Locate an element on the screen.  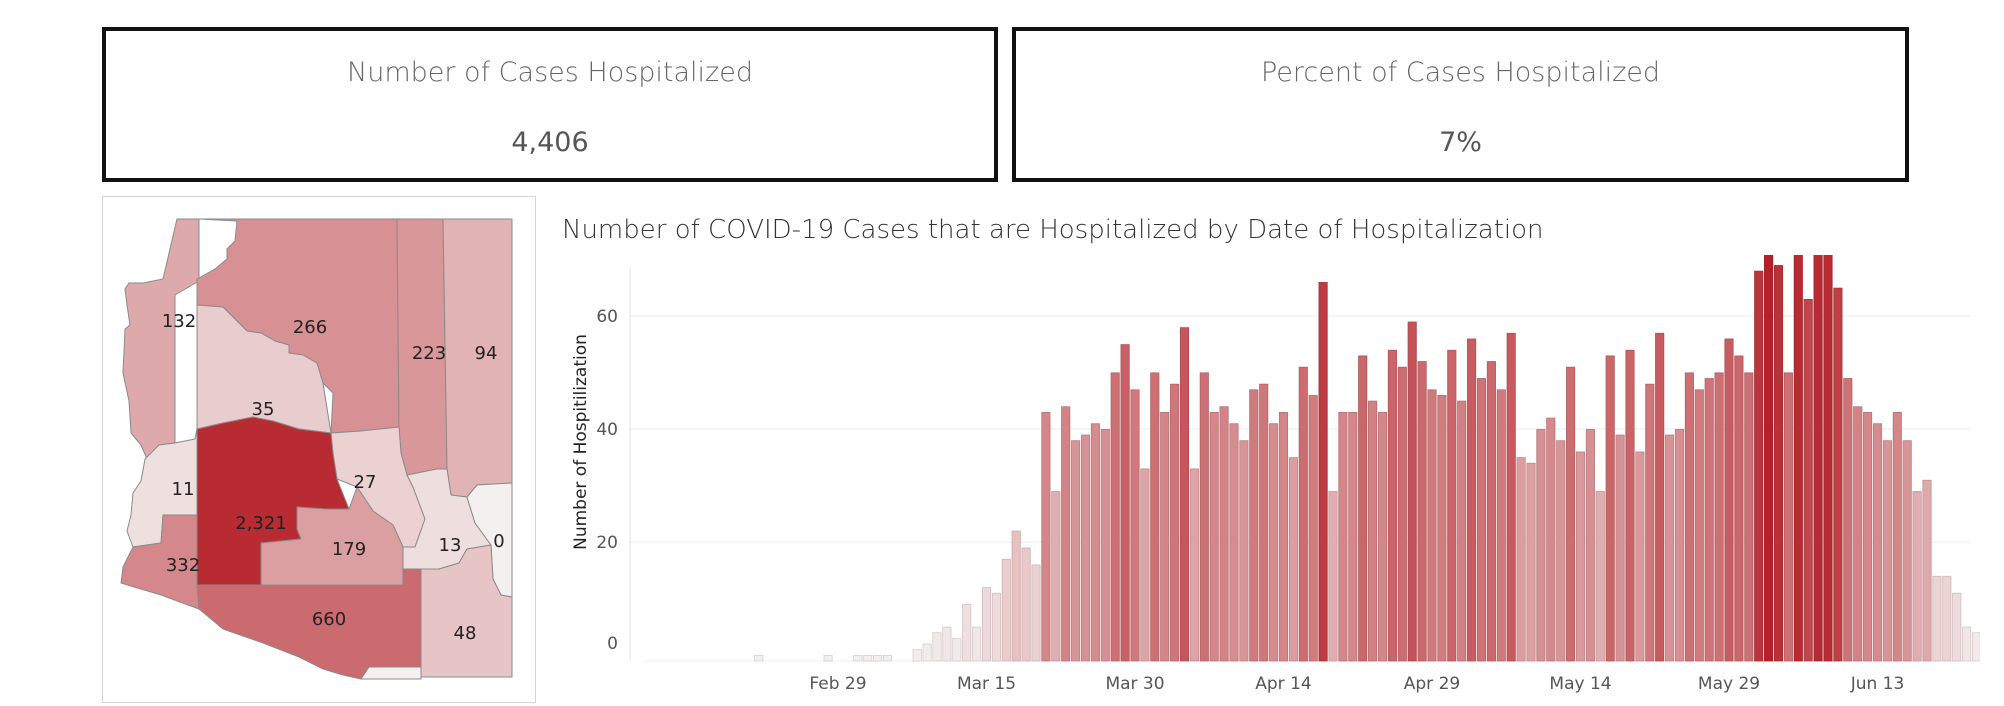
county-santa-cruz is located at coordinates (391, 673).